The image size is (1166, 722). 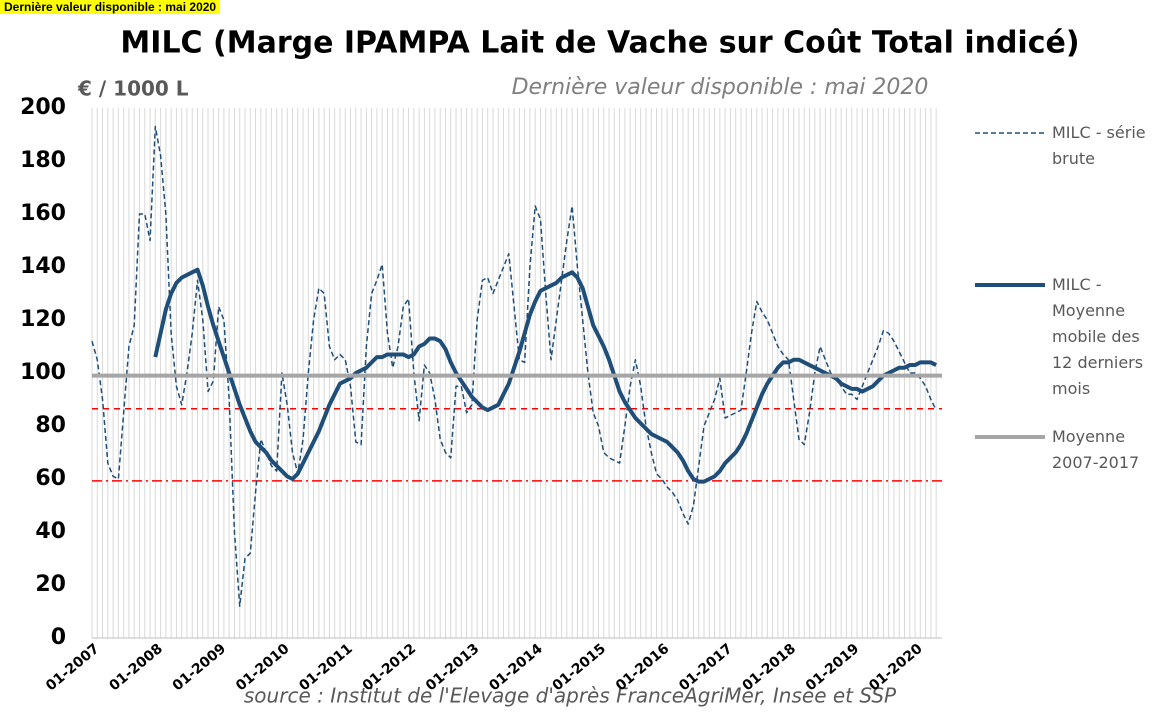 What do you see at coordinates (50, 425) in the screenshot?
I see `y-tick-label: 80` at bounding box center [50, 425].